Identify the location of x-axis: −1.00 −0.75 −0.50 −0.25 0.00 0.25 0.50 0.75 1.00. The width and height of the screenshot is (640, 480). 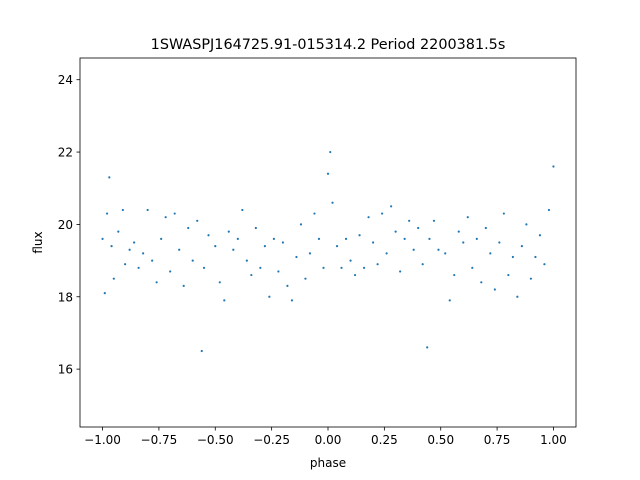
(325, 437).